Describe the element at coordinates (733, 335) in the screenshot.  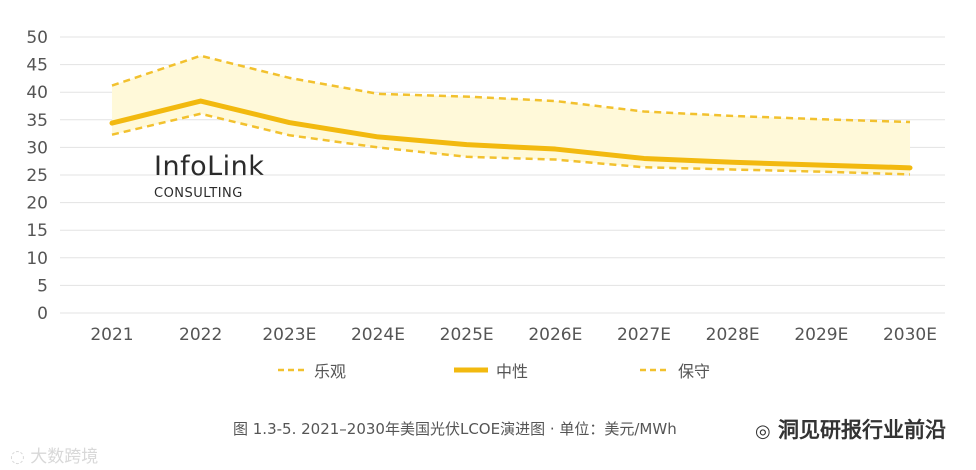
I see `x-tick-label: 2028E` at that location.